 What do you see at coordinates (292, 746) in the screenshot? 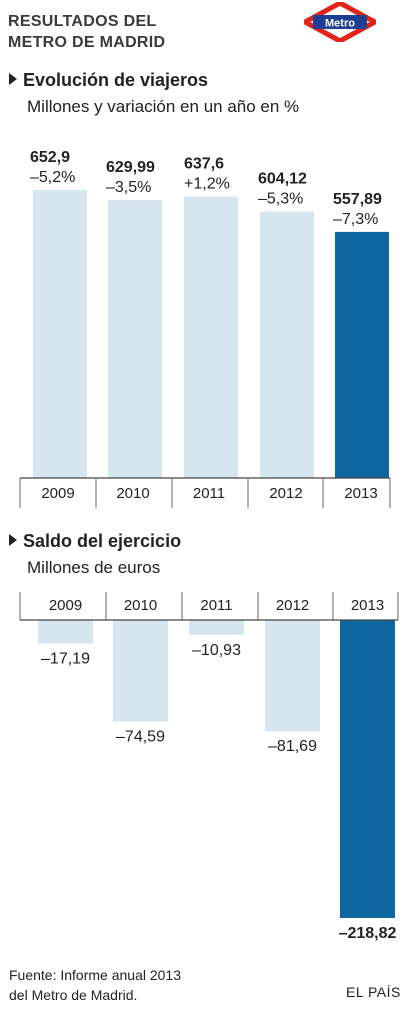
I see `saldo-value-label-2012: –81,69` at bounding box center [292, 746].